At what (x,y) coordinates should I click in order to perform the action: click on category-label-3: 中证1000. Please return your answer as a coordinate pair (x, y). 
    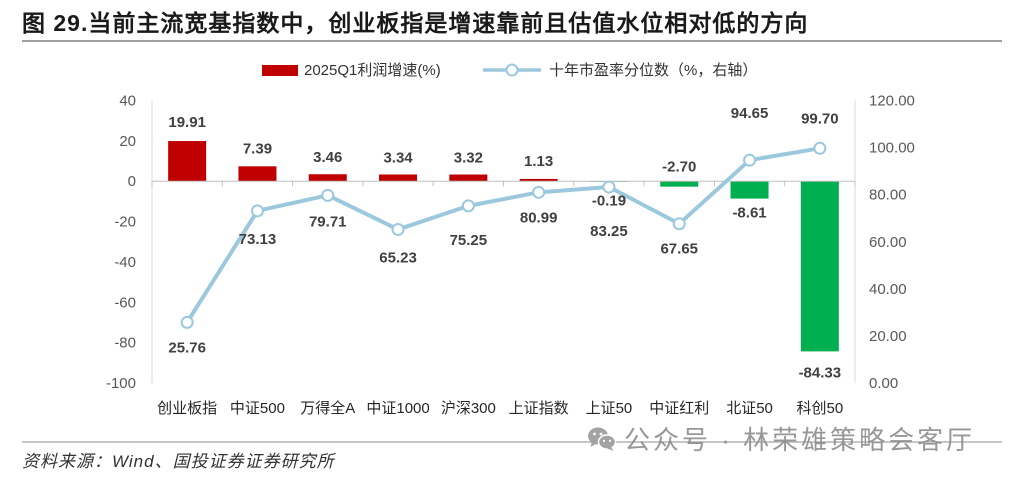
    Looking at the image, I should click on (397, 408).